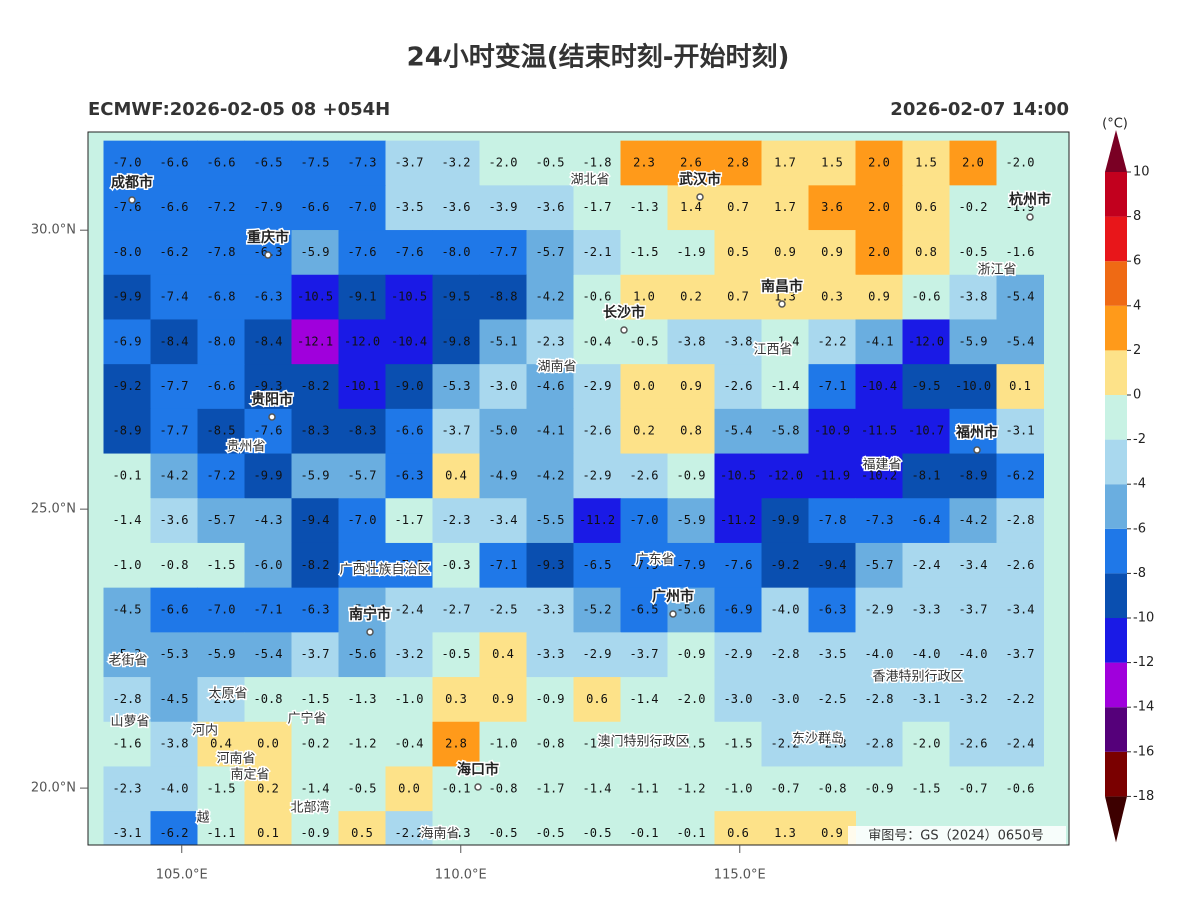 The height and width of the screenshot is (904, 1201). Describe the element at coordinates (1143, 707) in the screenshot. I see `colorbar-label: -14` at that location.